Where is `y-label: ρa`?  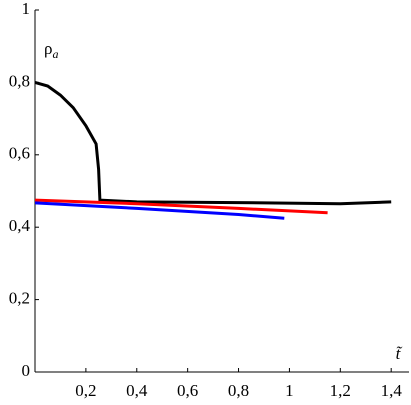 y-label: ρa is located at coordinates (51, 50).